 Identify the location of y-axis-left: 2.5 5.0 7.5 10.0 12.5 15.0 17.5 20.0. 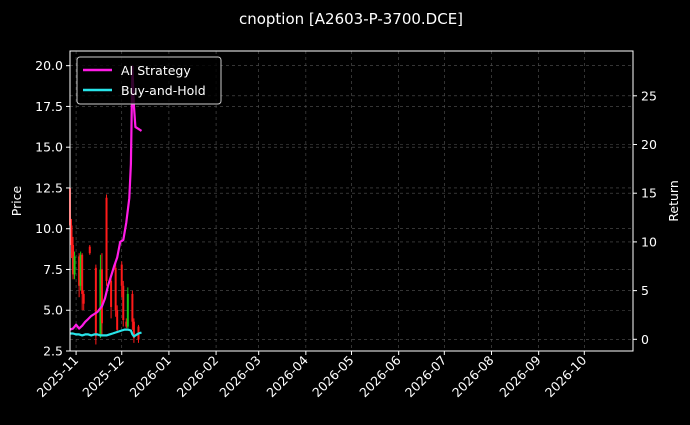
(52, 208).